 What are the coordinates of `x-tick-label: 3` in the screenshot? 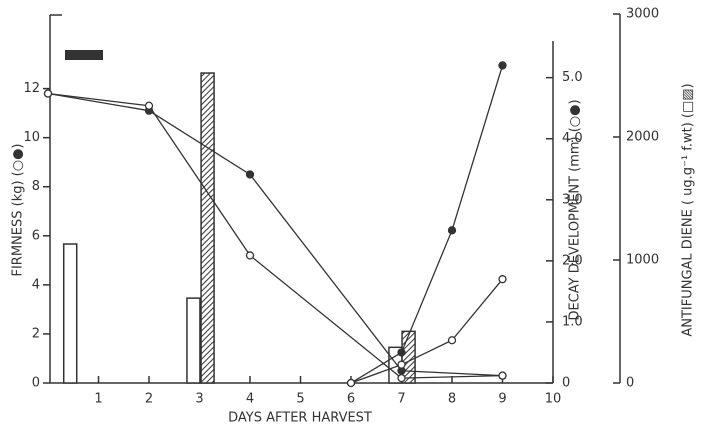 It's located at (199, 399).